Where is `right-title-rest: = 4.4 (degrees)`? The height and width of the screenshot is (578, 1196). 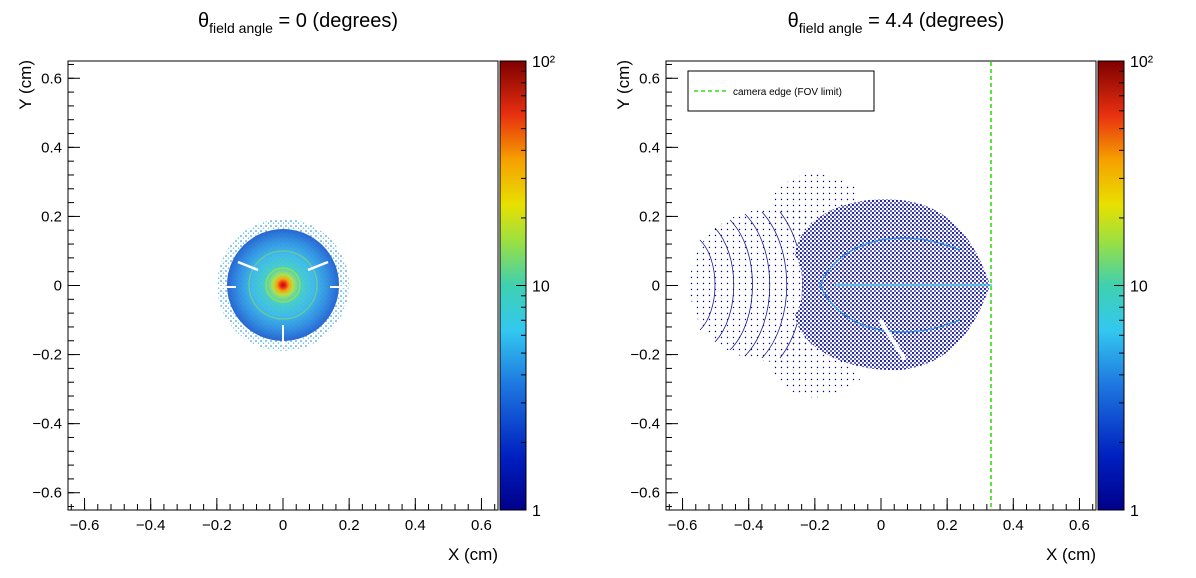 right-title-rest: = 4.4 (degrees) is located at coordinates (934, 21).